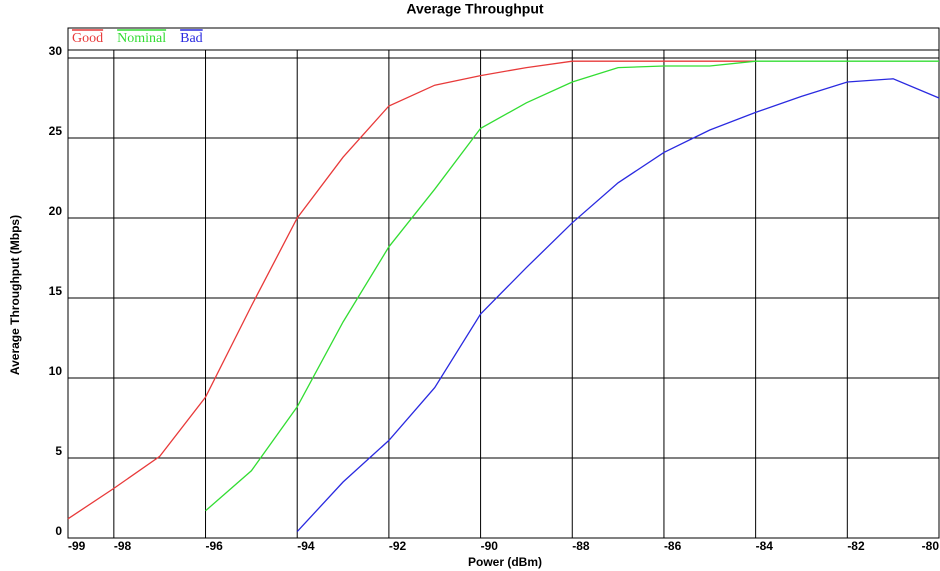 The height and width of the screenshot is (571, 940). I want to click on x-axis-label: Power (dBm), so click(505, 562).